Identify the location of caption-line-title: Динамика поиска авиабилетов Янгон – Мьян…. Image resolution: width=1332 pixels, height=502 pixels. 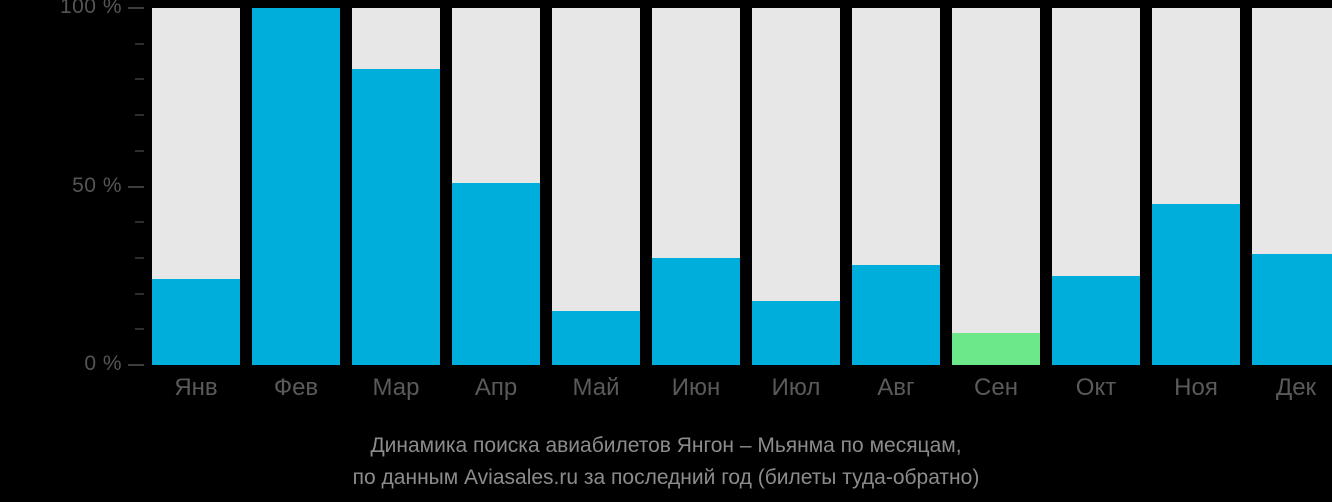
(666, 445).